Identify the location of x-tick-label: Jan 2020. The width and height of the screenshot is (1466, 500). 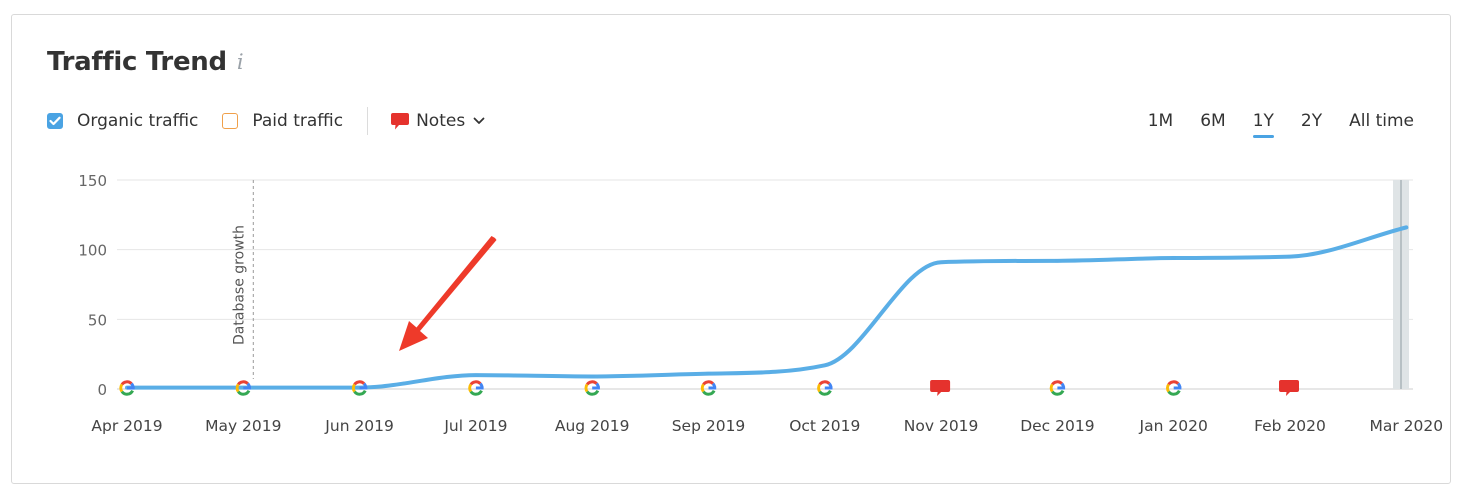
(1173, 426).